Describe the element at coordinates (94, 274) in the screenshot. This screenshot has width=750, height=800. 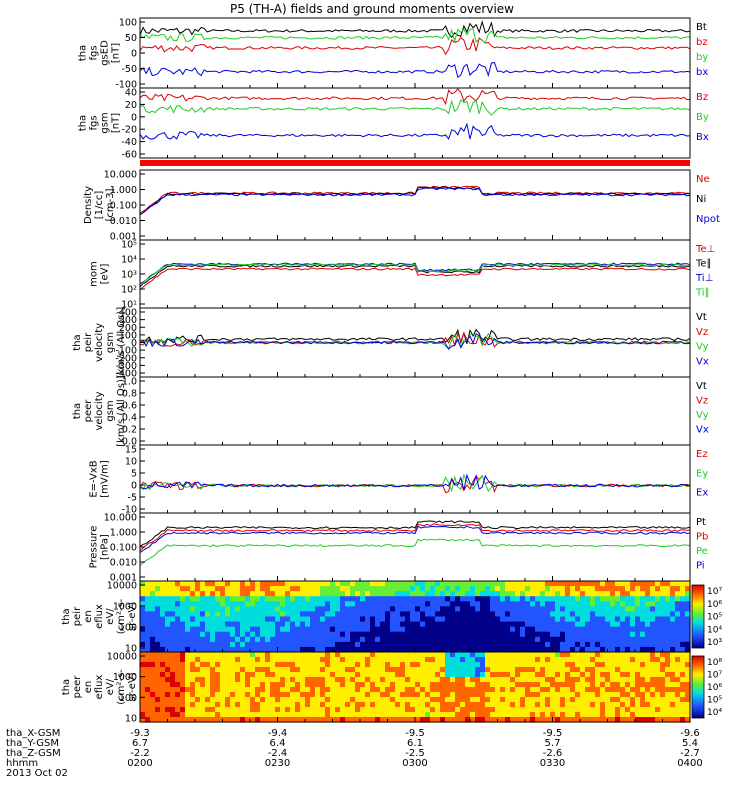
I see `y-axis-label-line: mom` at that location.